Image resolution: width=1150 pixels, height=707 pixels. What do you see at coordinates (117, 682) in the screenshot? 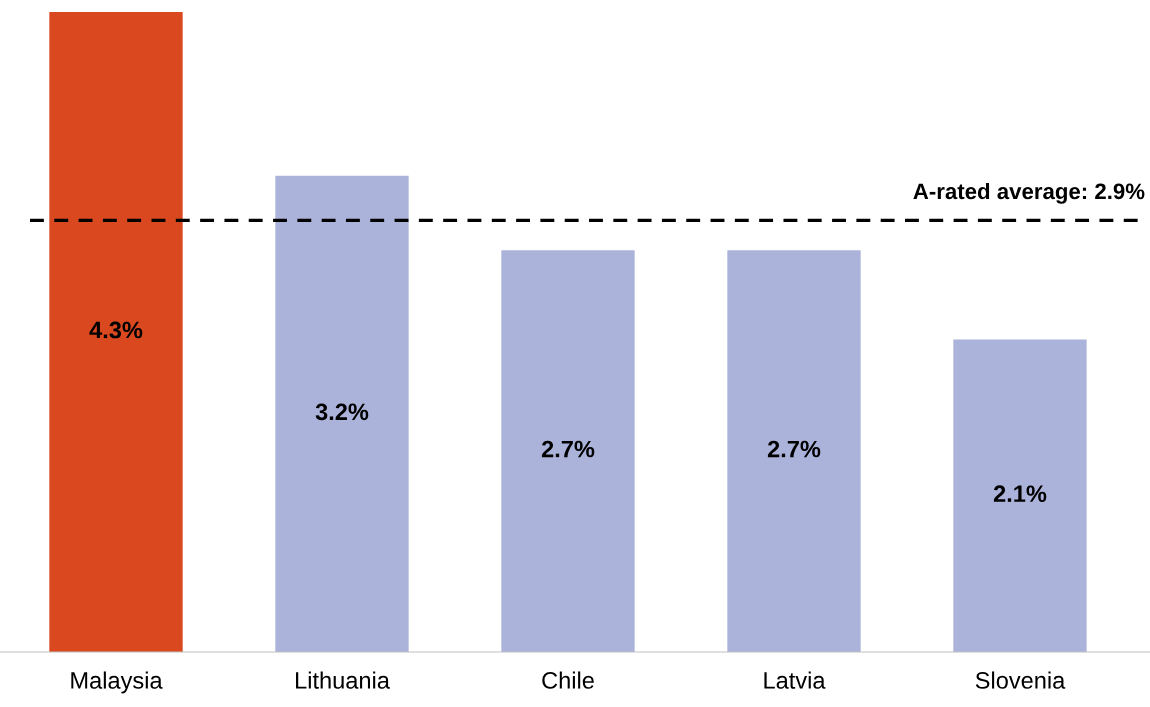
I see `x-tick-label: Malaysia` at bounding box center [117, 682].